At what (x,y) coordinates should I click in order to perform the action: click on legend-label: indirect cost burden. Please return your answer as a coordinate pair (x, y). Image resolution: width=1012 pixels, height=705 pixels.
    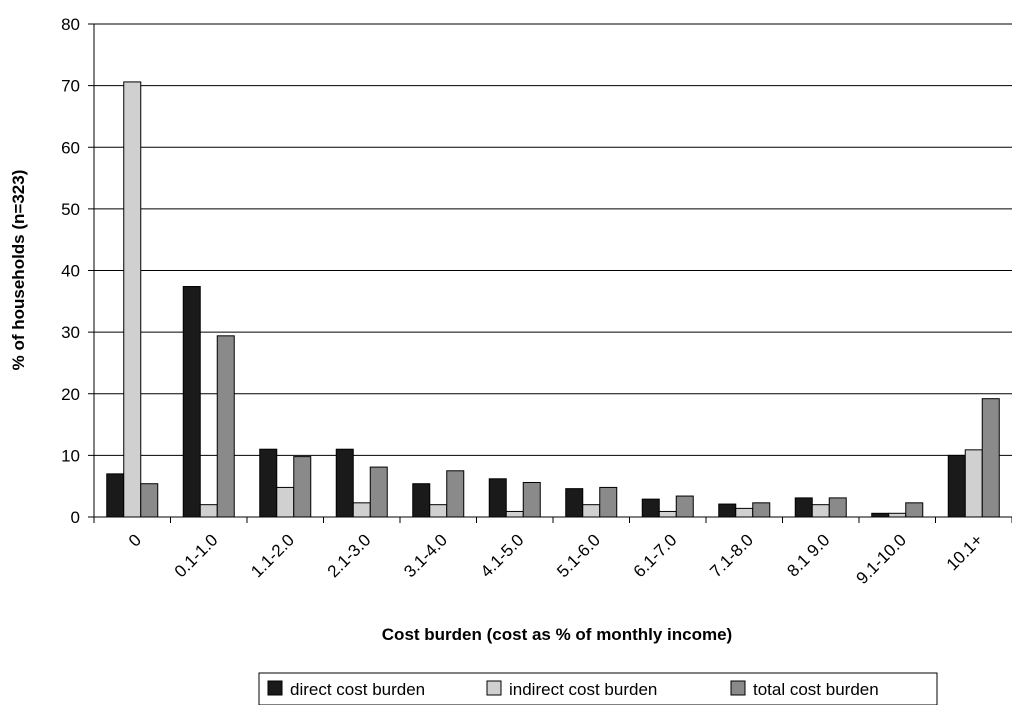
    Looking at the image, I should click on (583, 689).